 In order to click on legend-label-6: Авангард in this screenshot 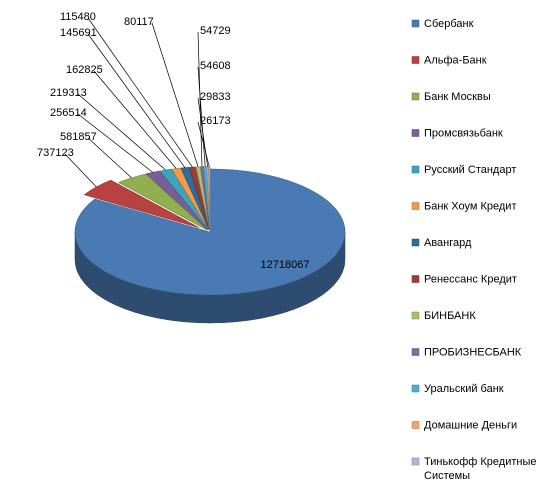, I will do `click(448, 243)`.